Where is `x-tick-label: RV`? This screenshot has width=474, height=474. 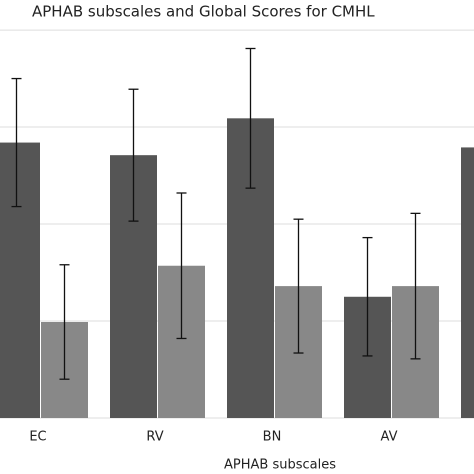 x-tick-label: RV is located at coordinates (154, 437).